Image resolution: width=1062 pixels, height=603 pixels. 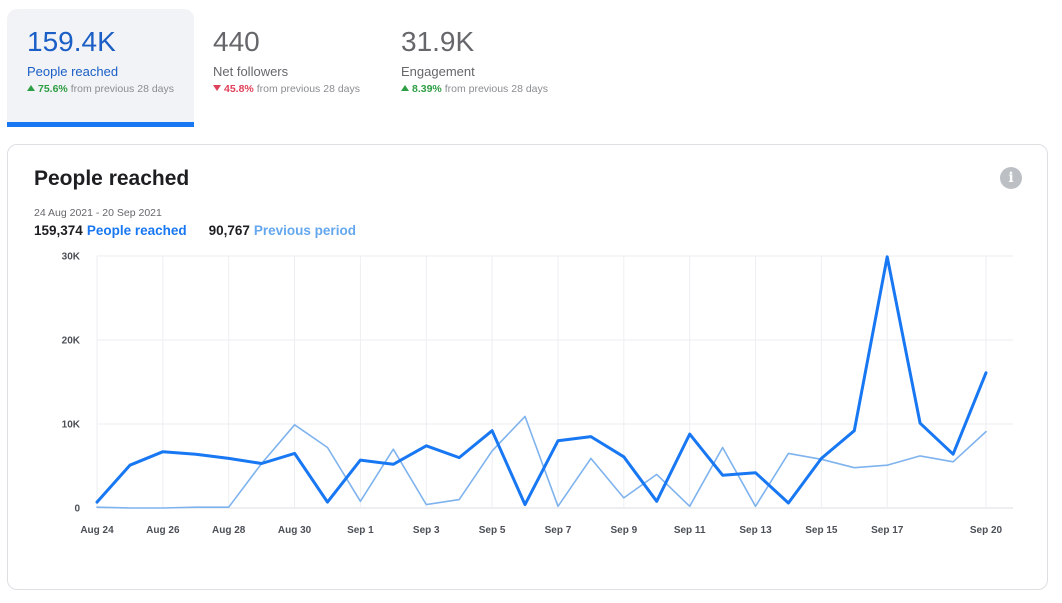 I want to click on metric-delta: 75.6% from previous 28 days, so click(x=110, y=89).